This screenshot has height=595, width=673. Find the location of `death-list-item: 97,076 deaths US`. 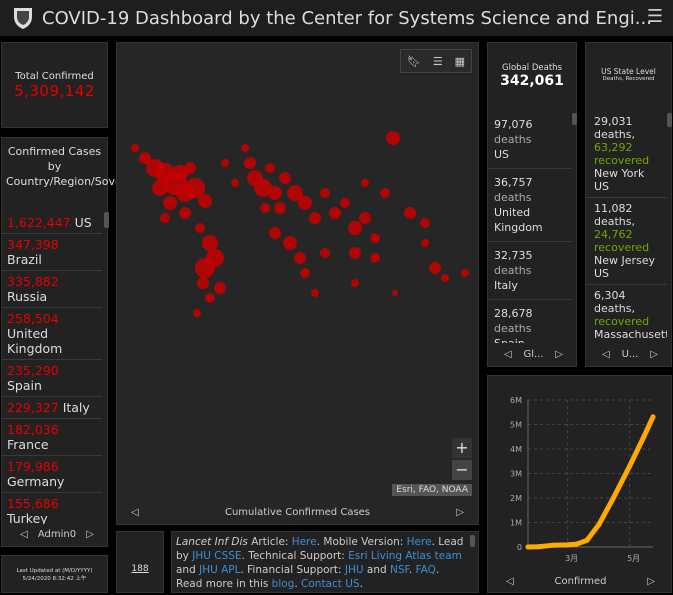

death-list-item: 97,076 deaths US is located at coordinates (530, 140).